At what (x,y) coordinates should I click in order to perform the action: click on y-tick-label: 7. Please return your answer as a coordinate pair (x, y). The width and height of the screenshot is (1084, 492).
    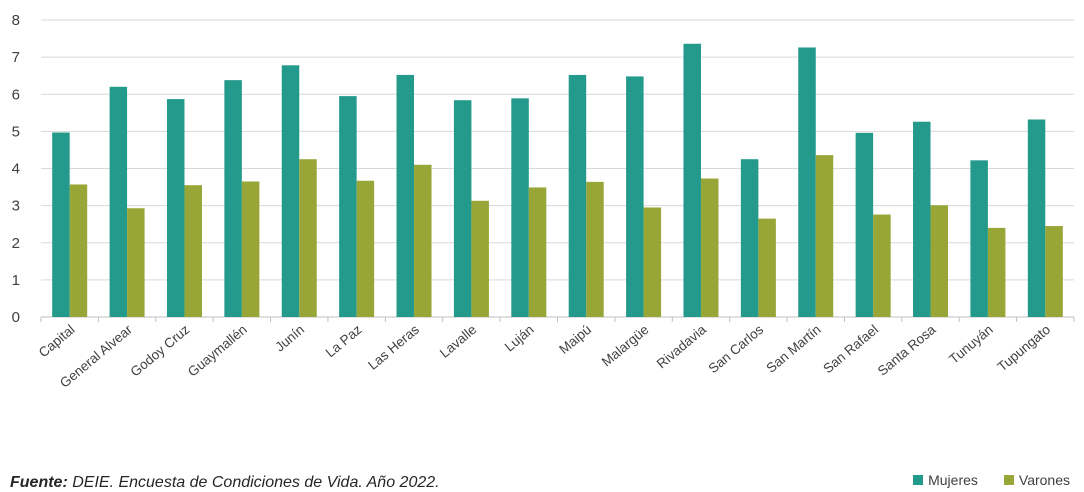
    Looking at the image, I should click on (16, 57).